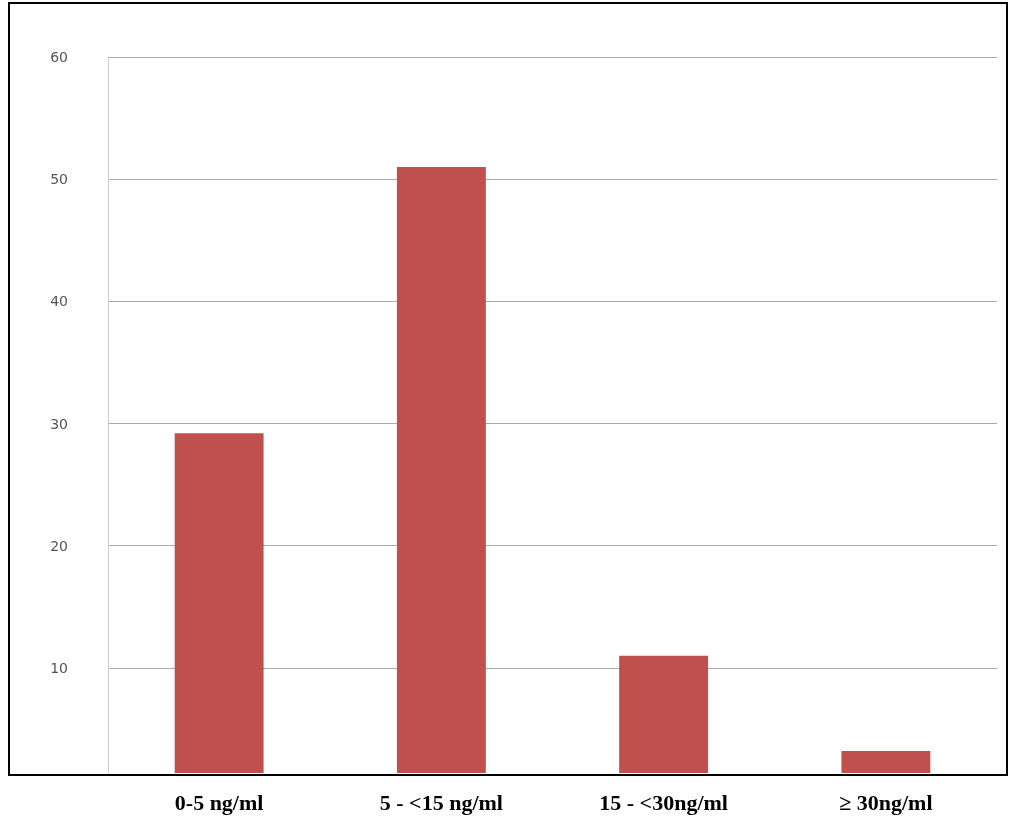 The width and height of the screenshot is (1013, 830). I want to click on x-tick-label: ≥ 30ng/ml, so click(886, 802).